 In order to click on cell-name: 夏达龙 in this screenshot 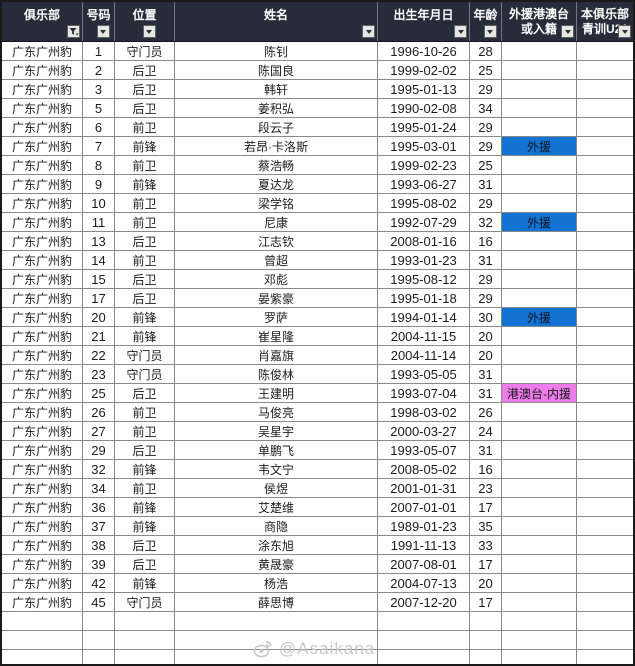, I will do `click(276, 184)`.